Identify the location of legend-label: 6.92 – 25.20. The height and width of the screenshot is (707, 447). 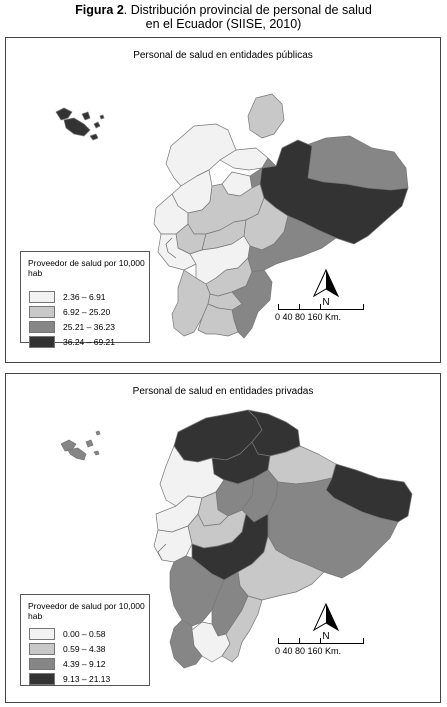
(87, 311).